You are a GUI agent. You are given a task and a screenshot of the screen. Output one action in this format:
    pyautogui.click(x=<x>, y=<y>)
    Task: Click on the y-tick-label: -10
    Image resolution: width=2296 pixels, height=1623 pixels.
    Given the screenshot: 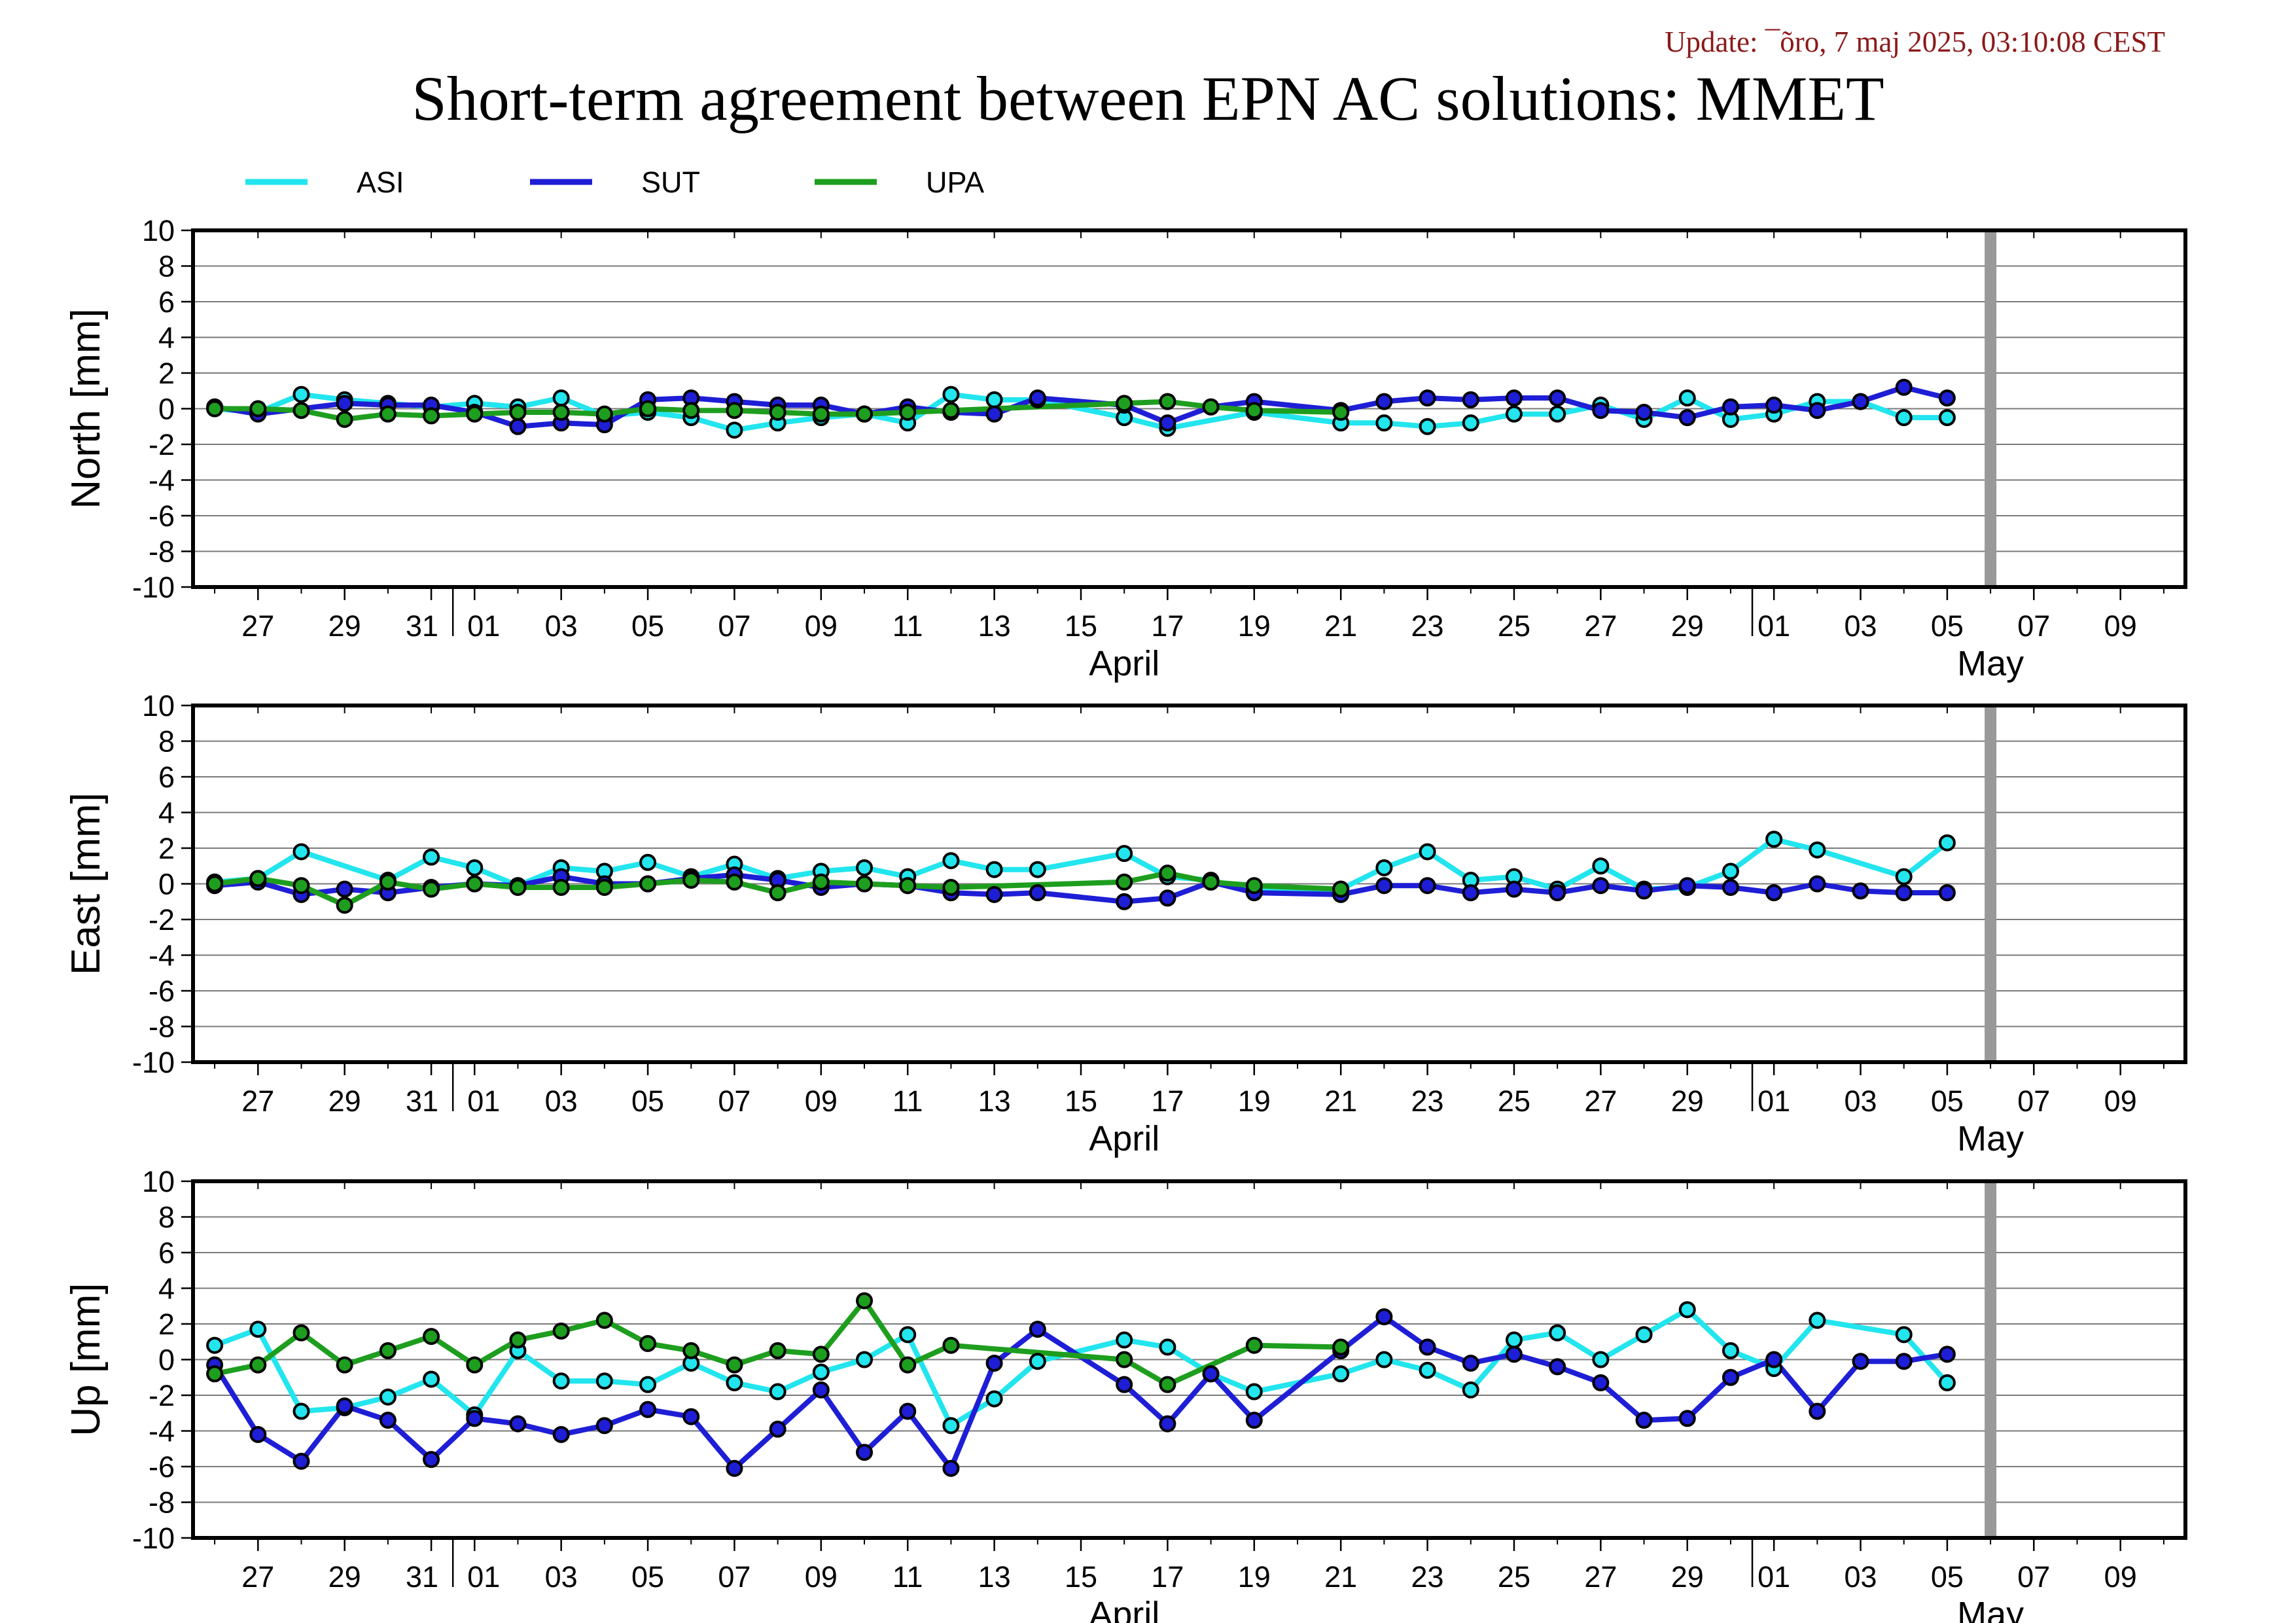 What is the action you would take?
    pyautogui.click(x=153, y=1062)
    